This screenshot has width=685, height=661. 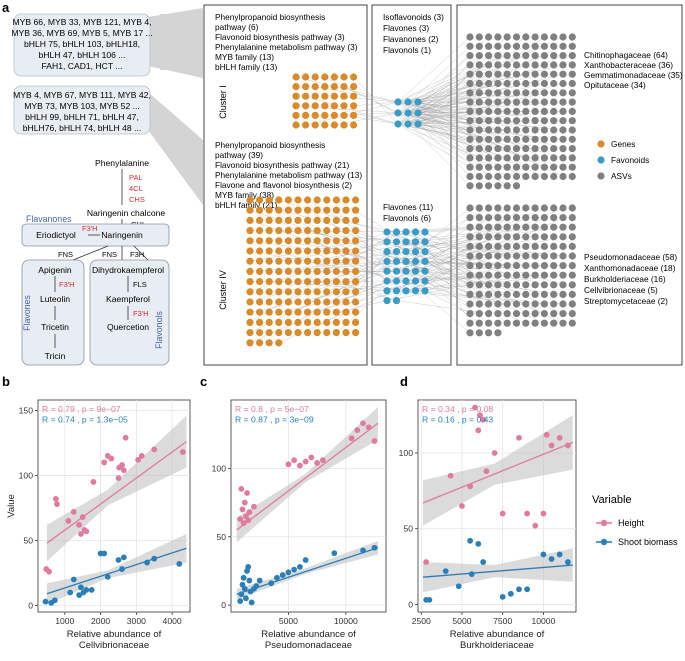 What do you see at coordinates (64, 621) in the screenshot?
I see `x-tick-label: 1000` at bounding box center [64, 621].